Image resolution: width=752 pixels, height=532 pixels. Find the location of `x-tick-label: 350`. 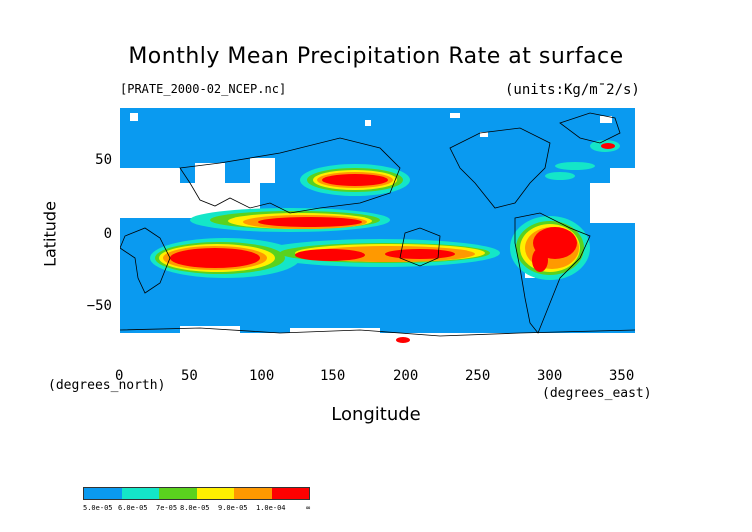

x-tick-label: 350 is located at coordinates (622, 376).